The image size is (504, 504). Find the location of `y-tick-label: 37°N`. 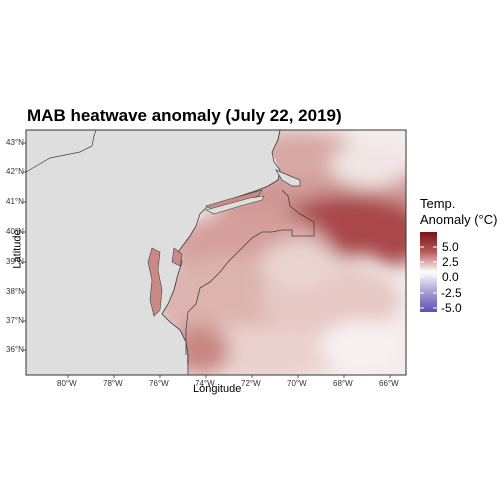

y-tick-label: 37°N is located at coordinates (15, 320).